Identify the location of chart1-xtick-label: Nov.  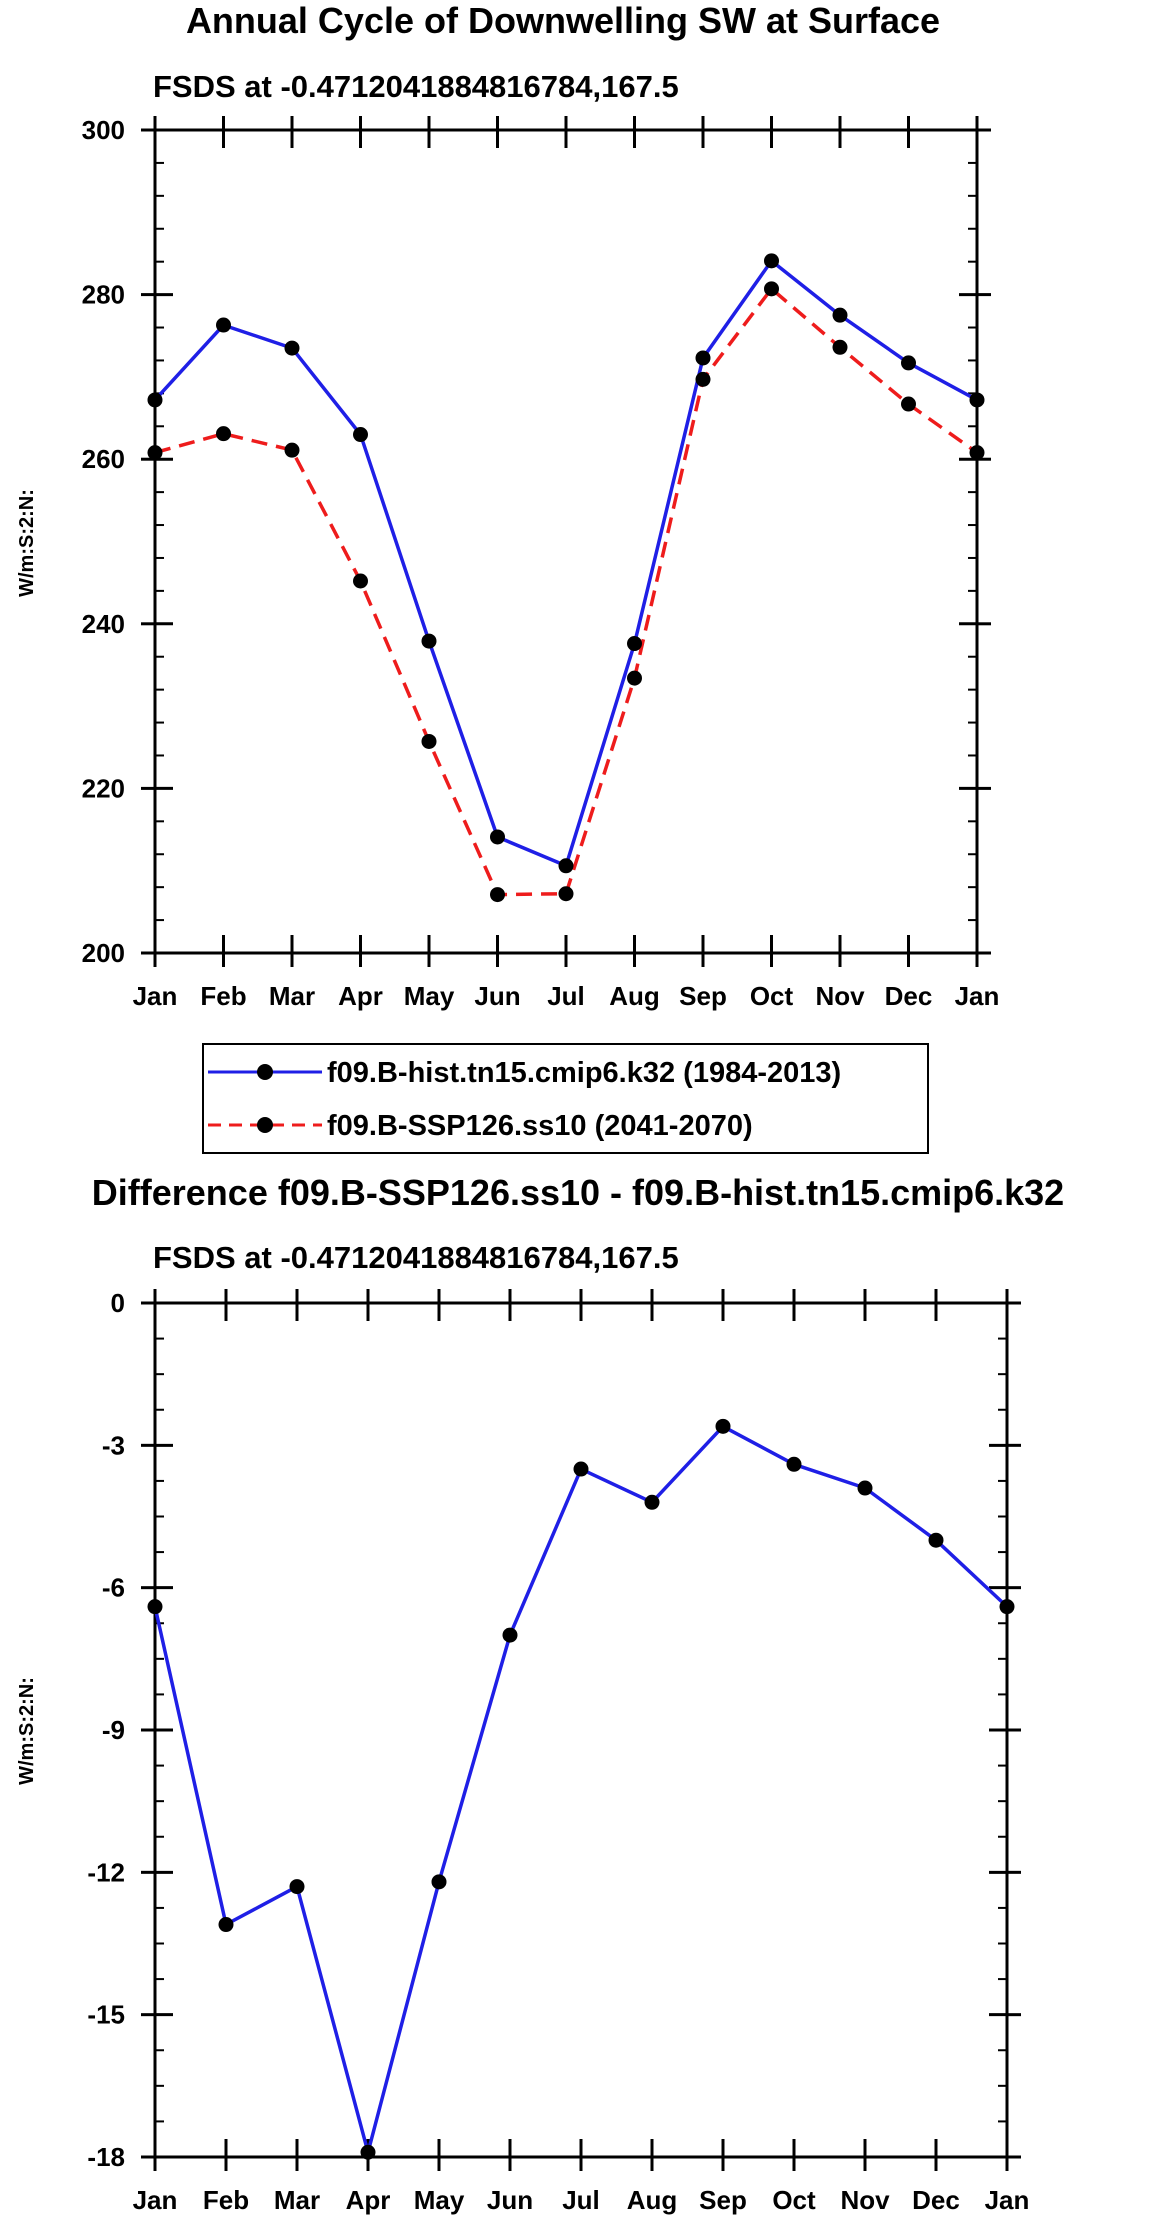
(840, 996).